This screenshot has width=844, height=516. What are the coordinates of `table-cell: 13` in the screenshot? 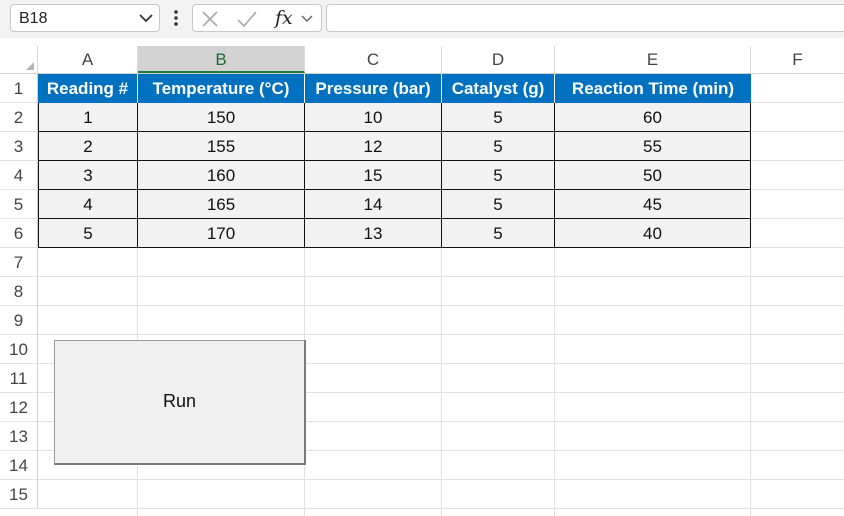 It's located at (373, 233).